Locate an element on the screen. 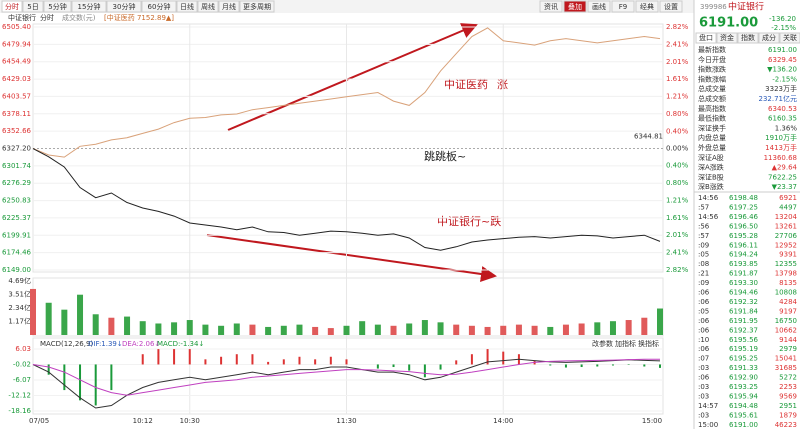 The width and height of the screenshot is (800, 429). tab-label: 更多周期 is located at coordinates (257, 6).